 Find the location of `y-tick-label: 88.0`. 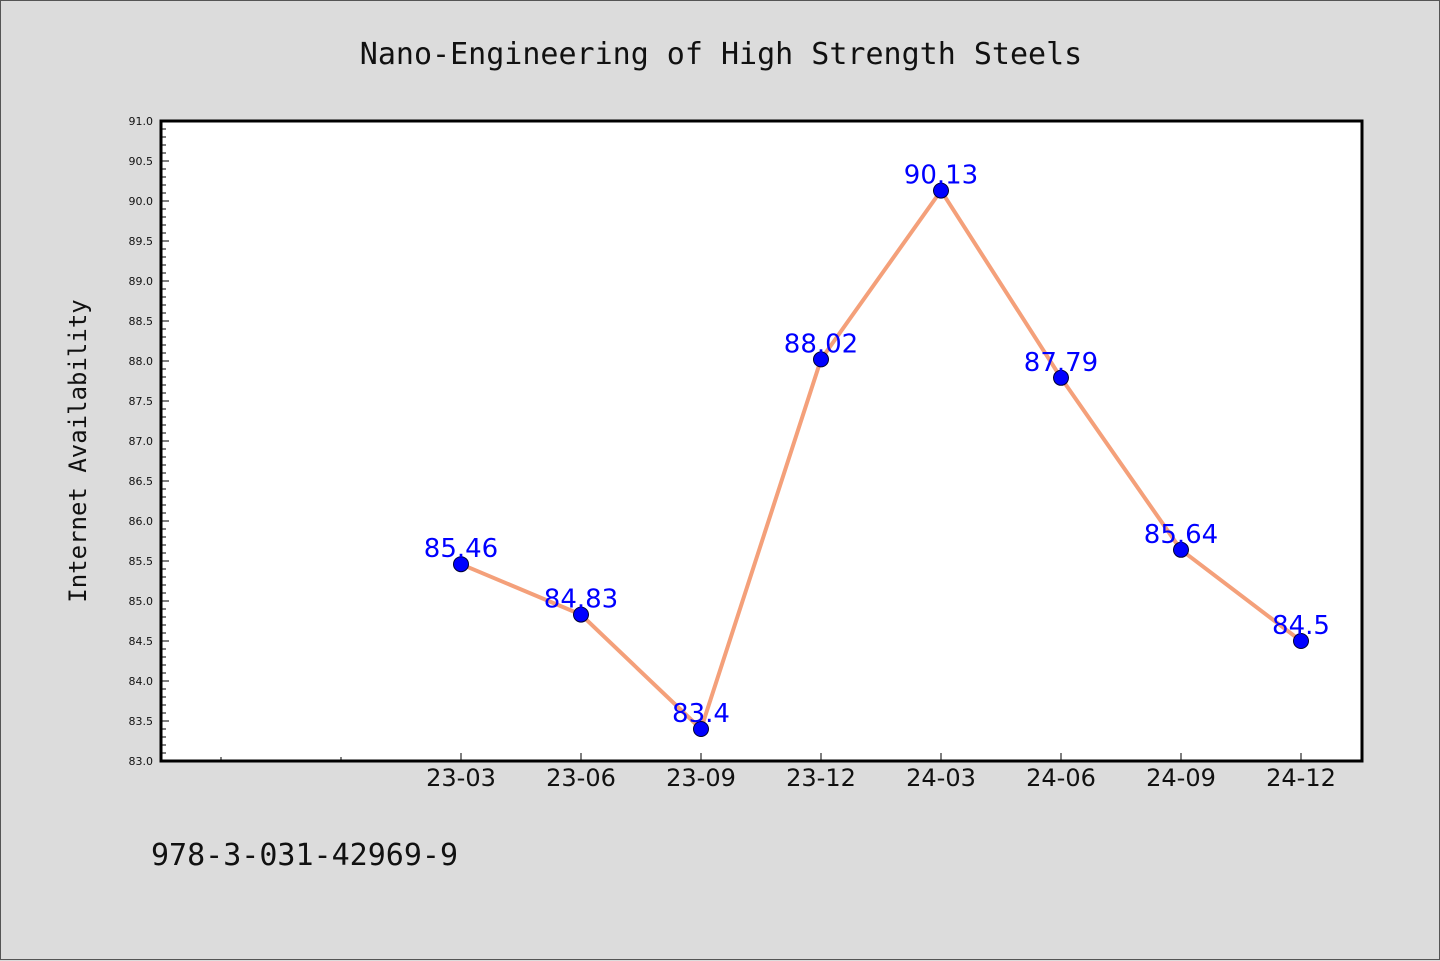

y-tick-label: 88.0 is located at coordinates (141, 361).